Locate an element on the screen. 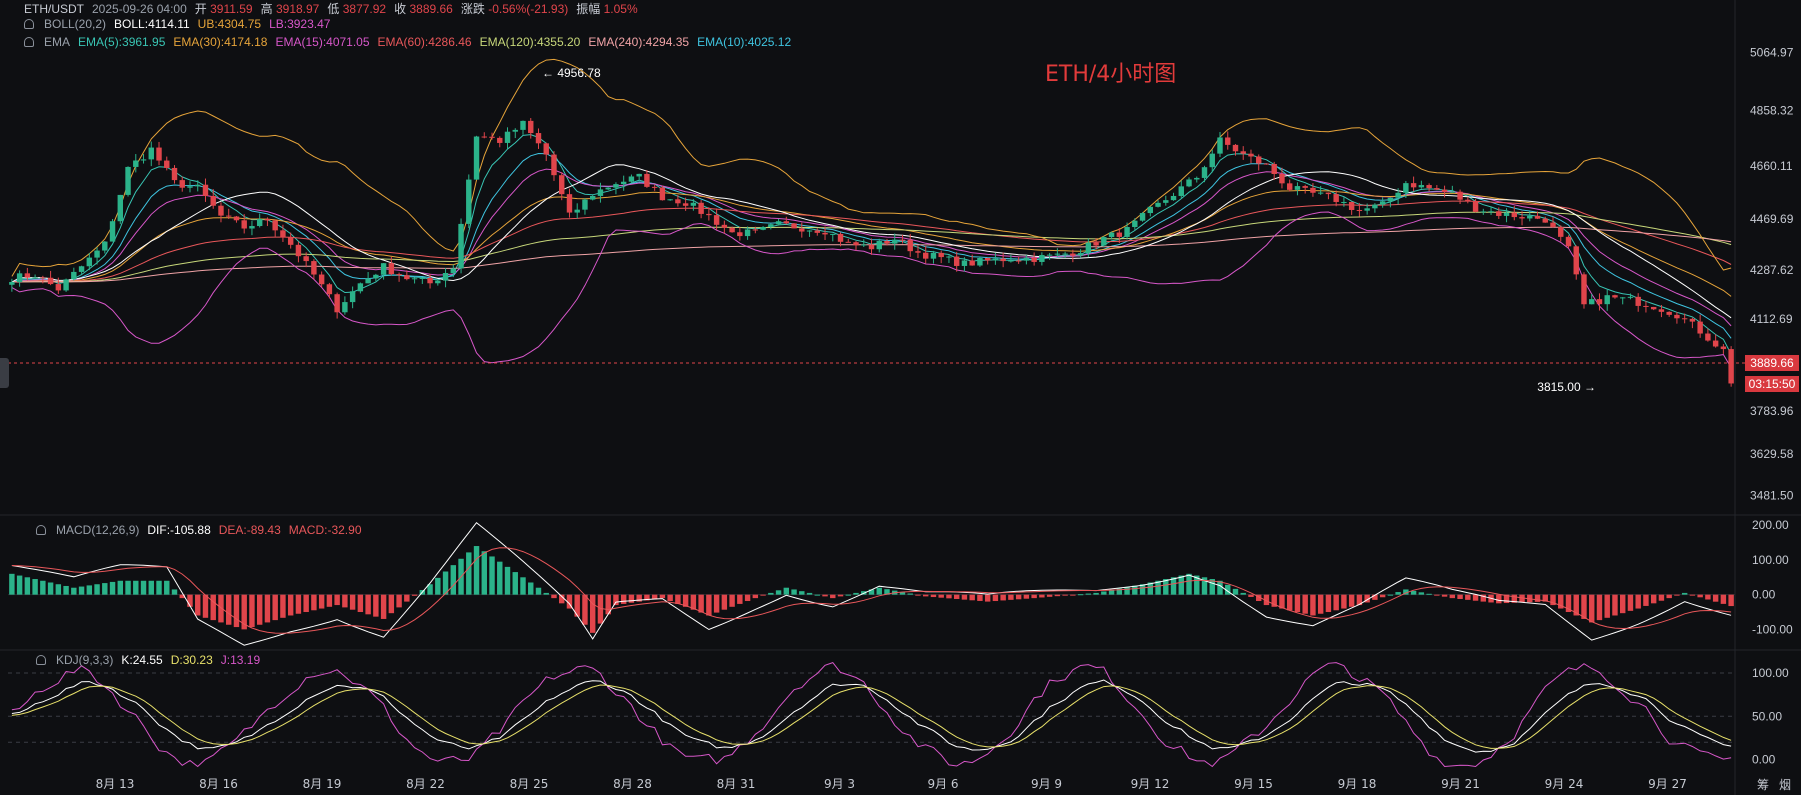 This screenshot has width=1801, height=795. chip-tool-label: 筹 is located at coordinates (1763, 785).